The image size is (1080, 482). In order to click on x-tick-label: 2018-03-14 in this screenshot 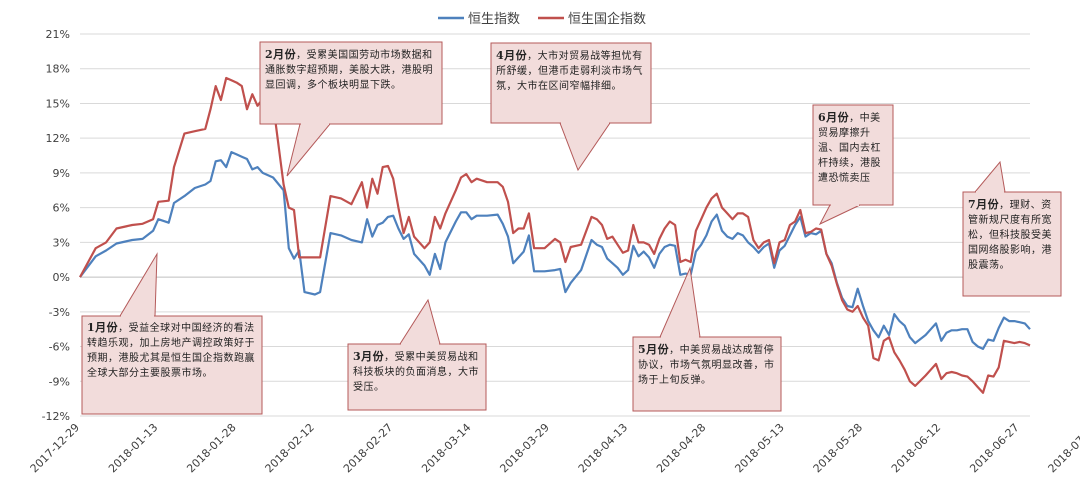, I will do `click(446, 448)`.